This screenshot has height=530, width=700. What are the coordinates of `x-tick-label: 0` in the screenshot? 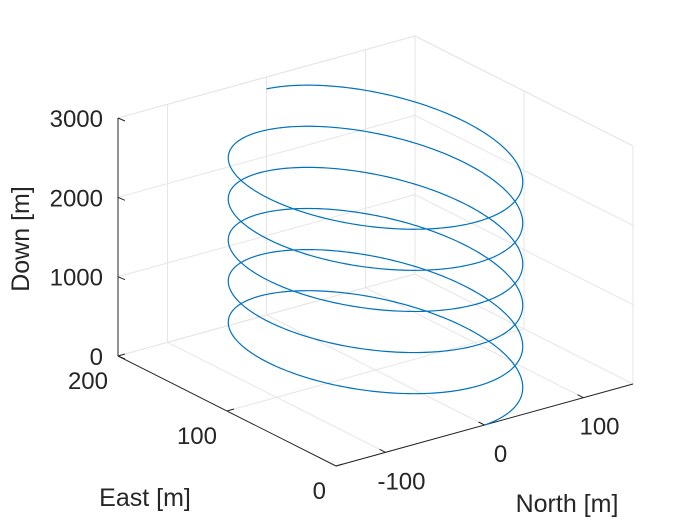 It's located at (500, 454).